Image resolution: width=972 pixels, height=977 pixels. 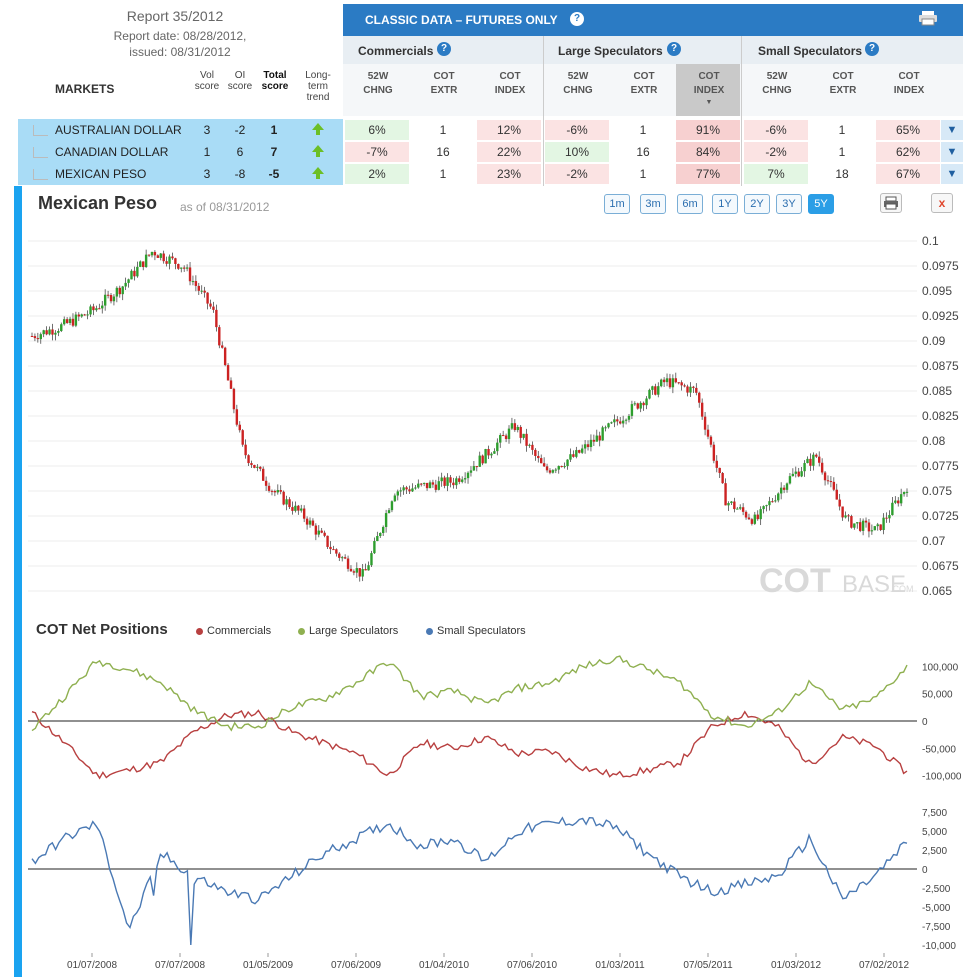 I want to click on oi-score-header: OI score, so click(x=240, y=81).